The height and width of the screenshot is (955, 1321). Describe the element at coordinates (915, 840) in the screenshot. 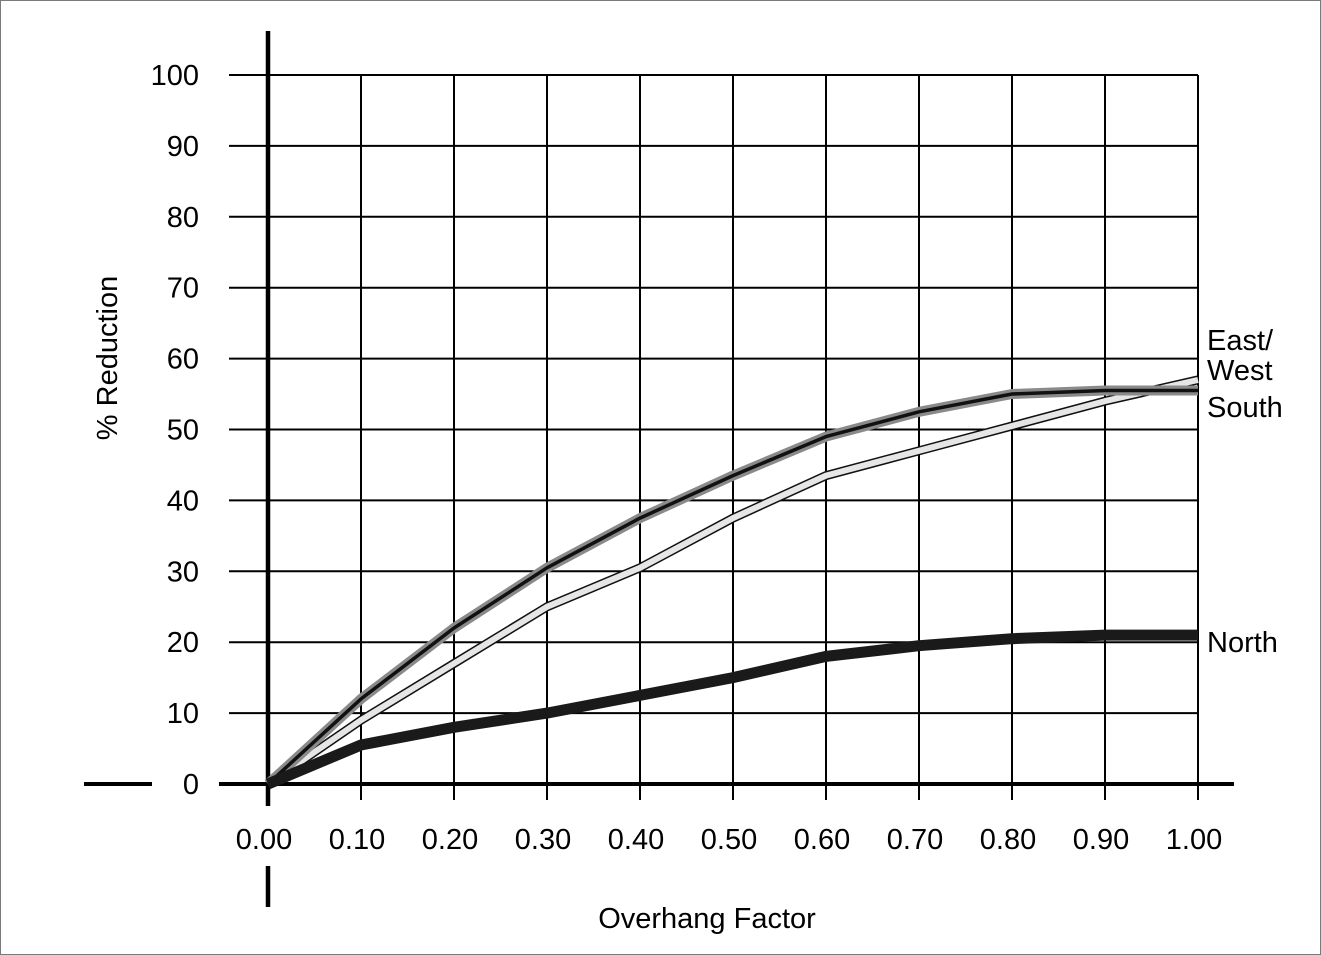

I see `x-tick-label: 0.70` at that location.